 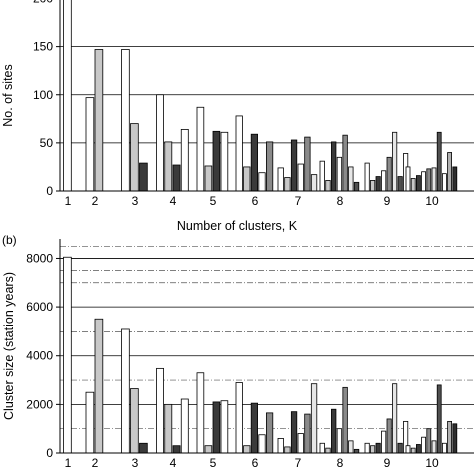 What do you see at coordinates (439, 161) in the screenshot?
I see `bar-k10-cluster7` at bounding box center [439, 161].